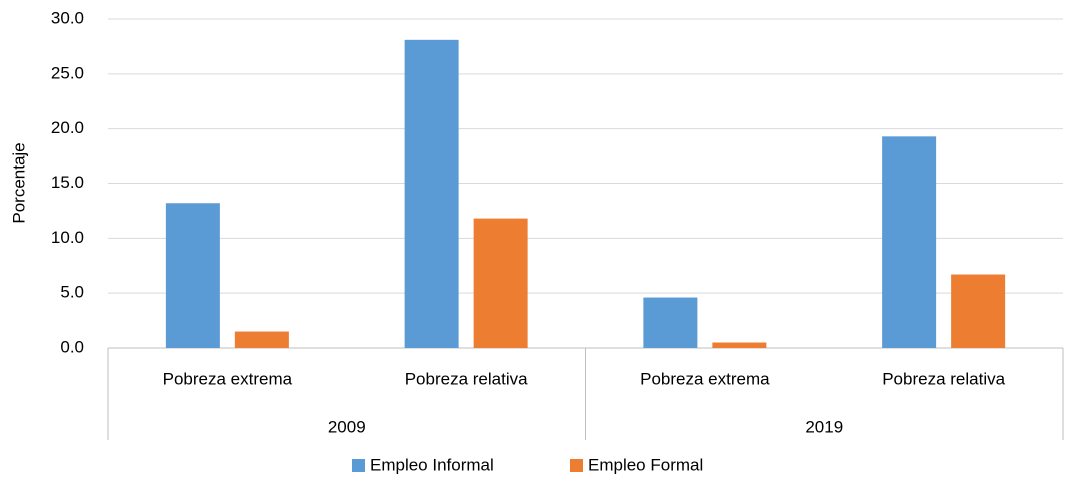 This screenshot has height=489, width=1065. I want to click on legend-label: Empleo Formal, so click(645, 464).